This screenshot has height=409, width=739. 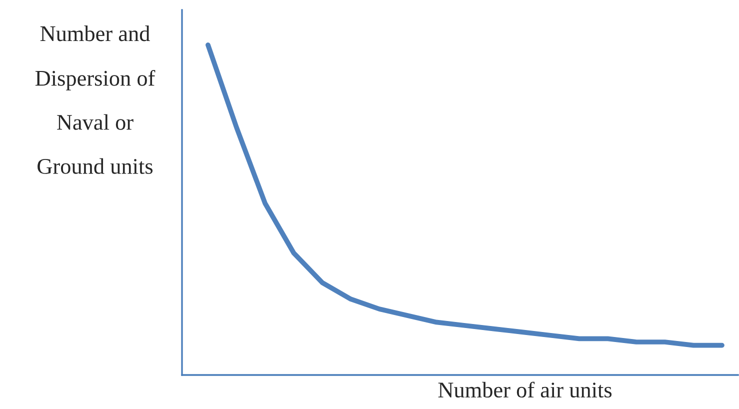 What do you see at coordinates (525, 390) in the screenshot?
I see `x-axis-title: Number of air units` at bounding box center [525, 390].